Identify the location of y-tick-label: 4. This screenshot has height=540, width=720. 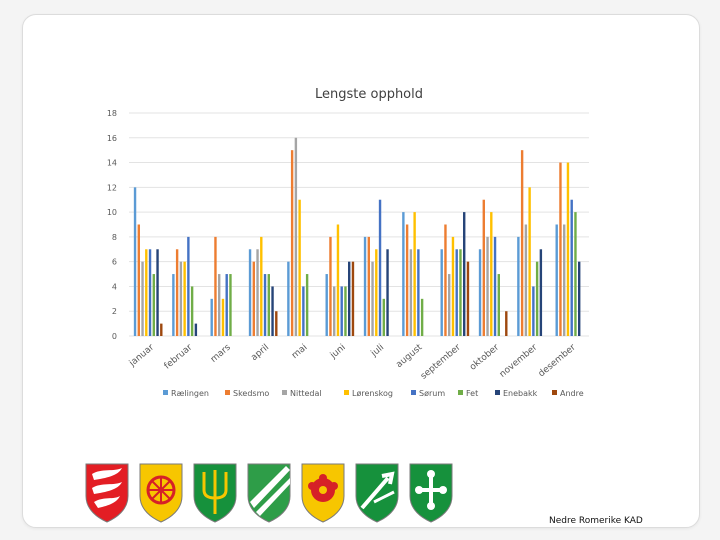
(114, 286).